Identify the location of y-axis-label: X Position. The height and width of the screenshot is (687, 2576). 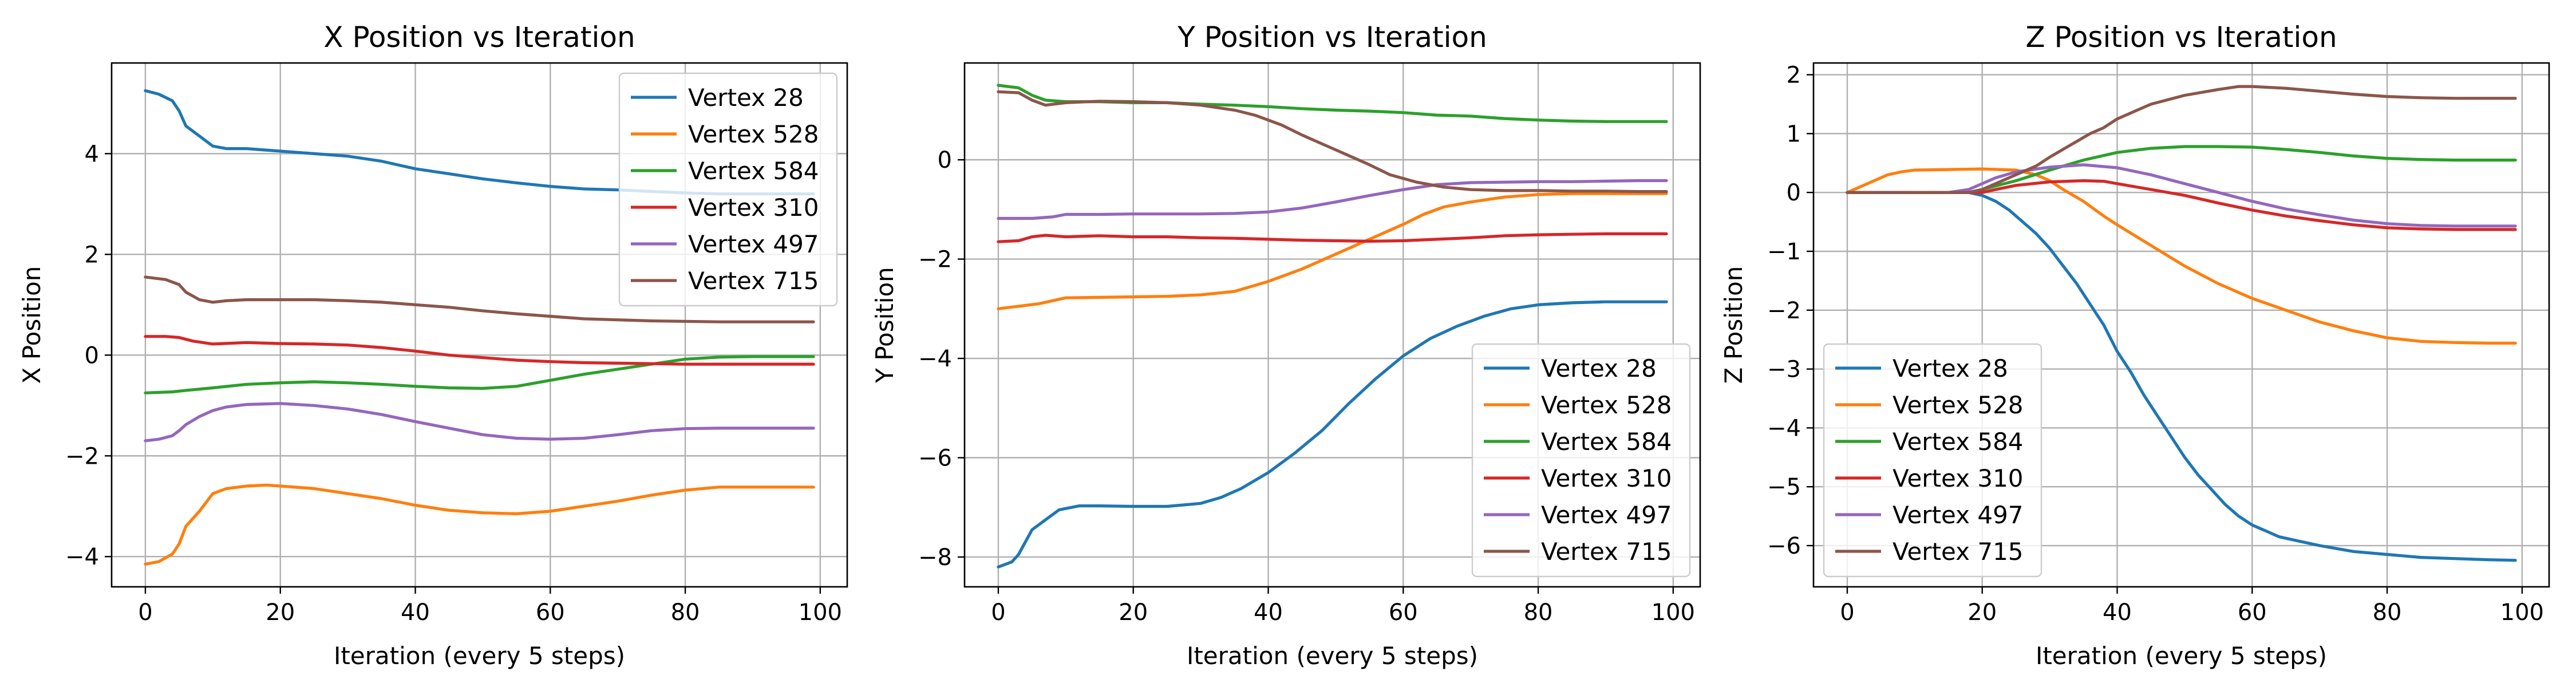
(32, 325).